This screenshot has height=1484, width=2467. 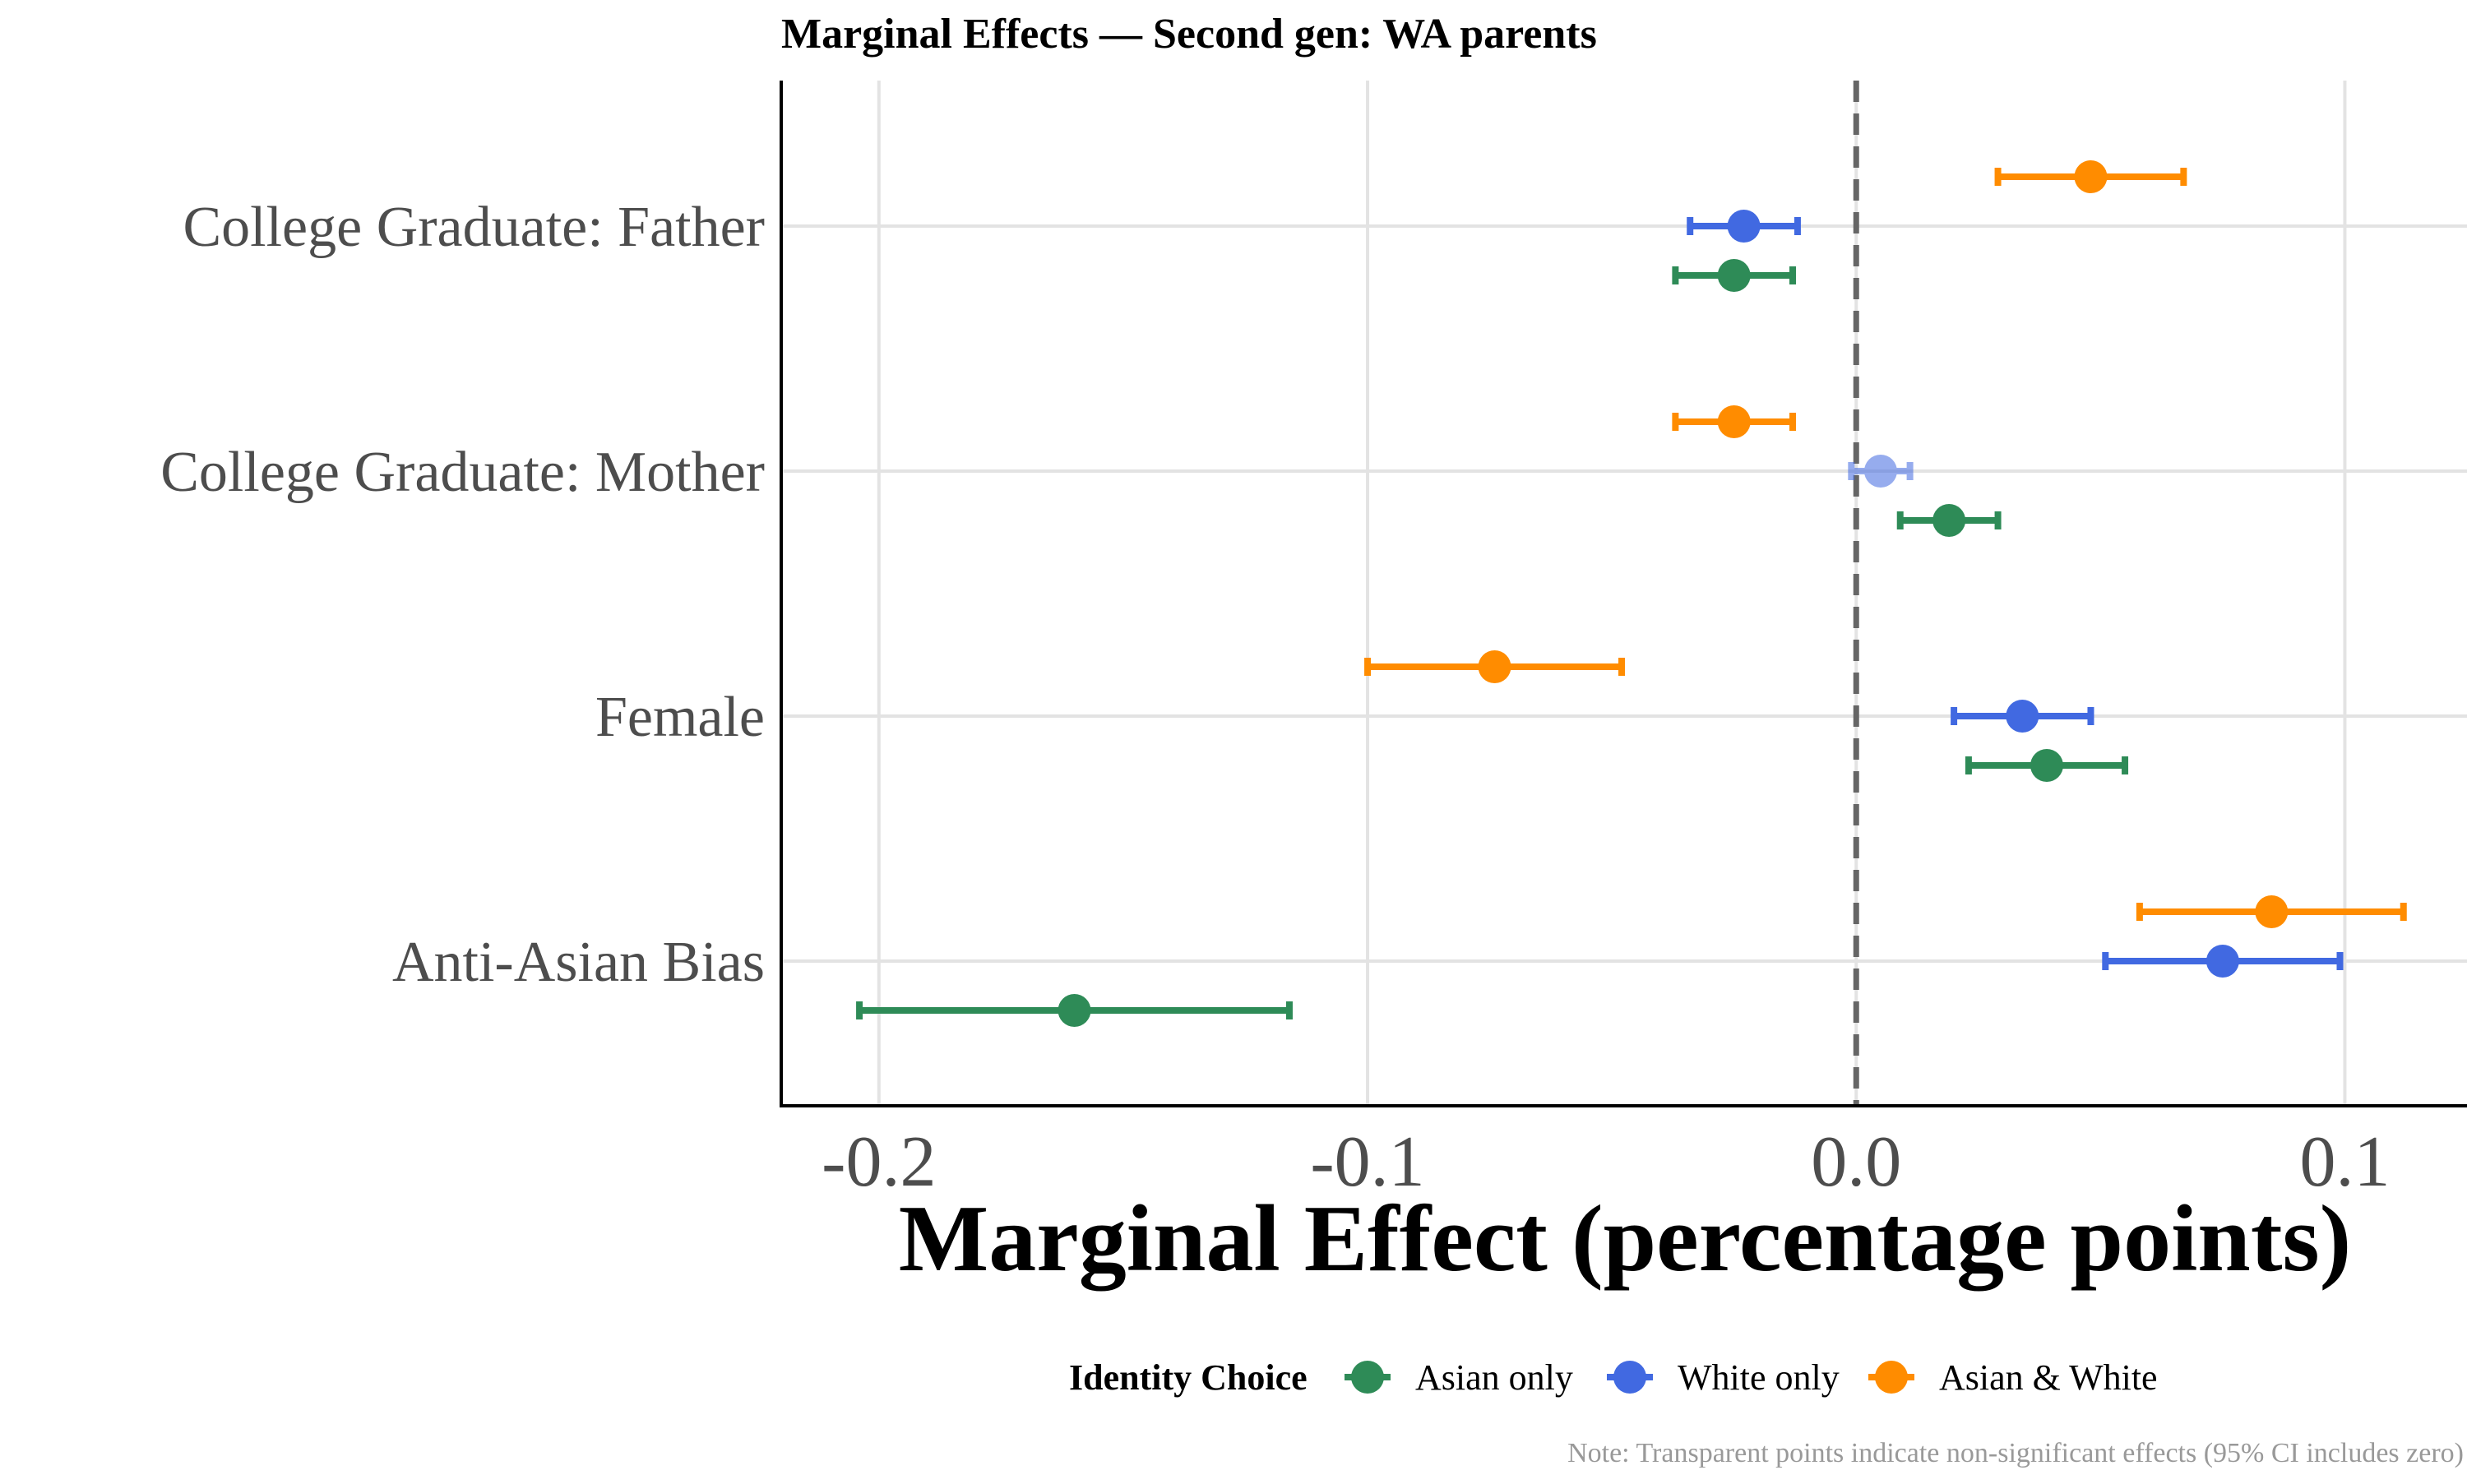 I want to click on x-tick-label: 0.1, so click(x=2345, y=1162).